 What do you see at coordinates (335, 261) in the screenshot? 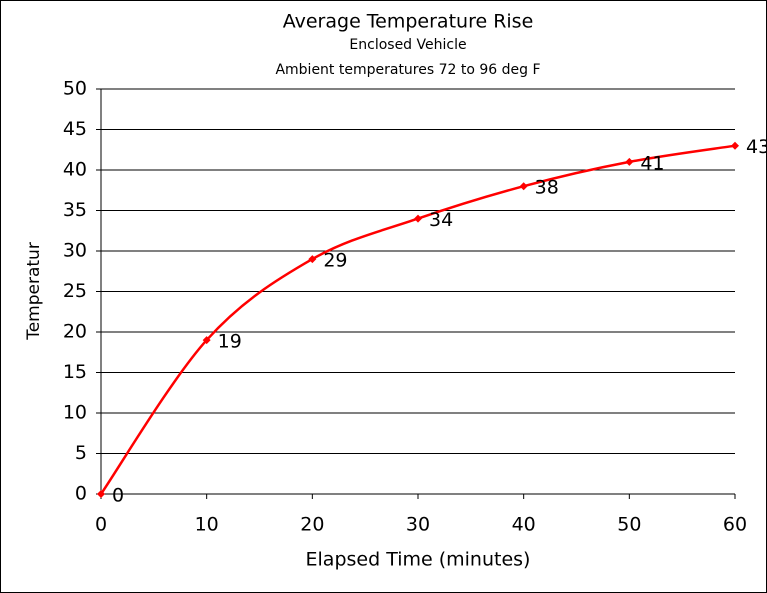
I see `data-label: 29` at bounding box center [335, 261].